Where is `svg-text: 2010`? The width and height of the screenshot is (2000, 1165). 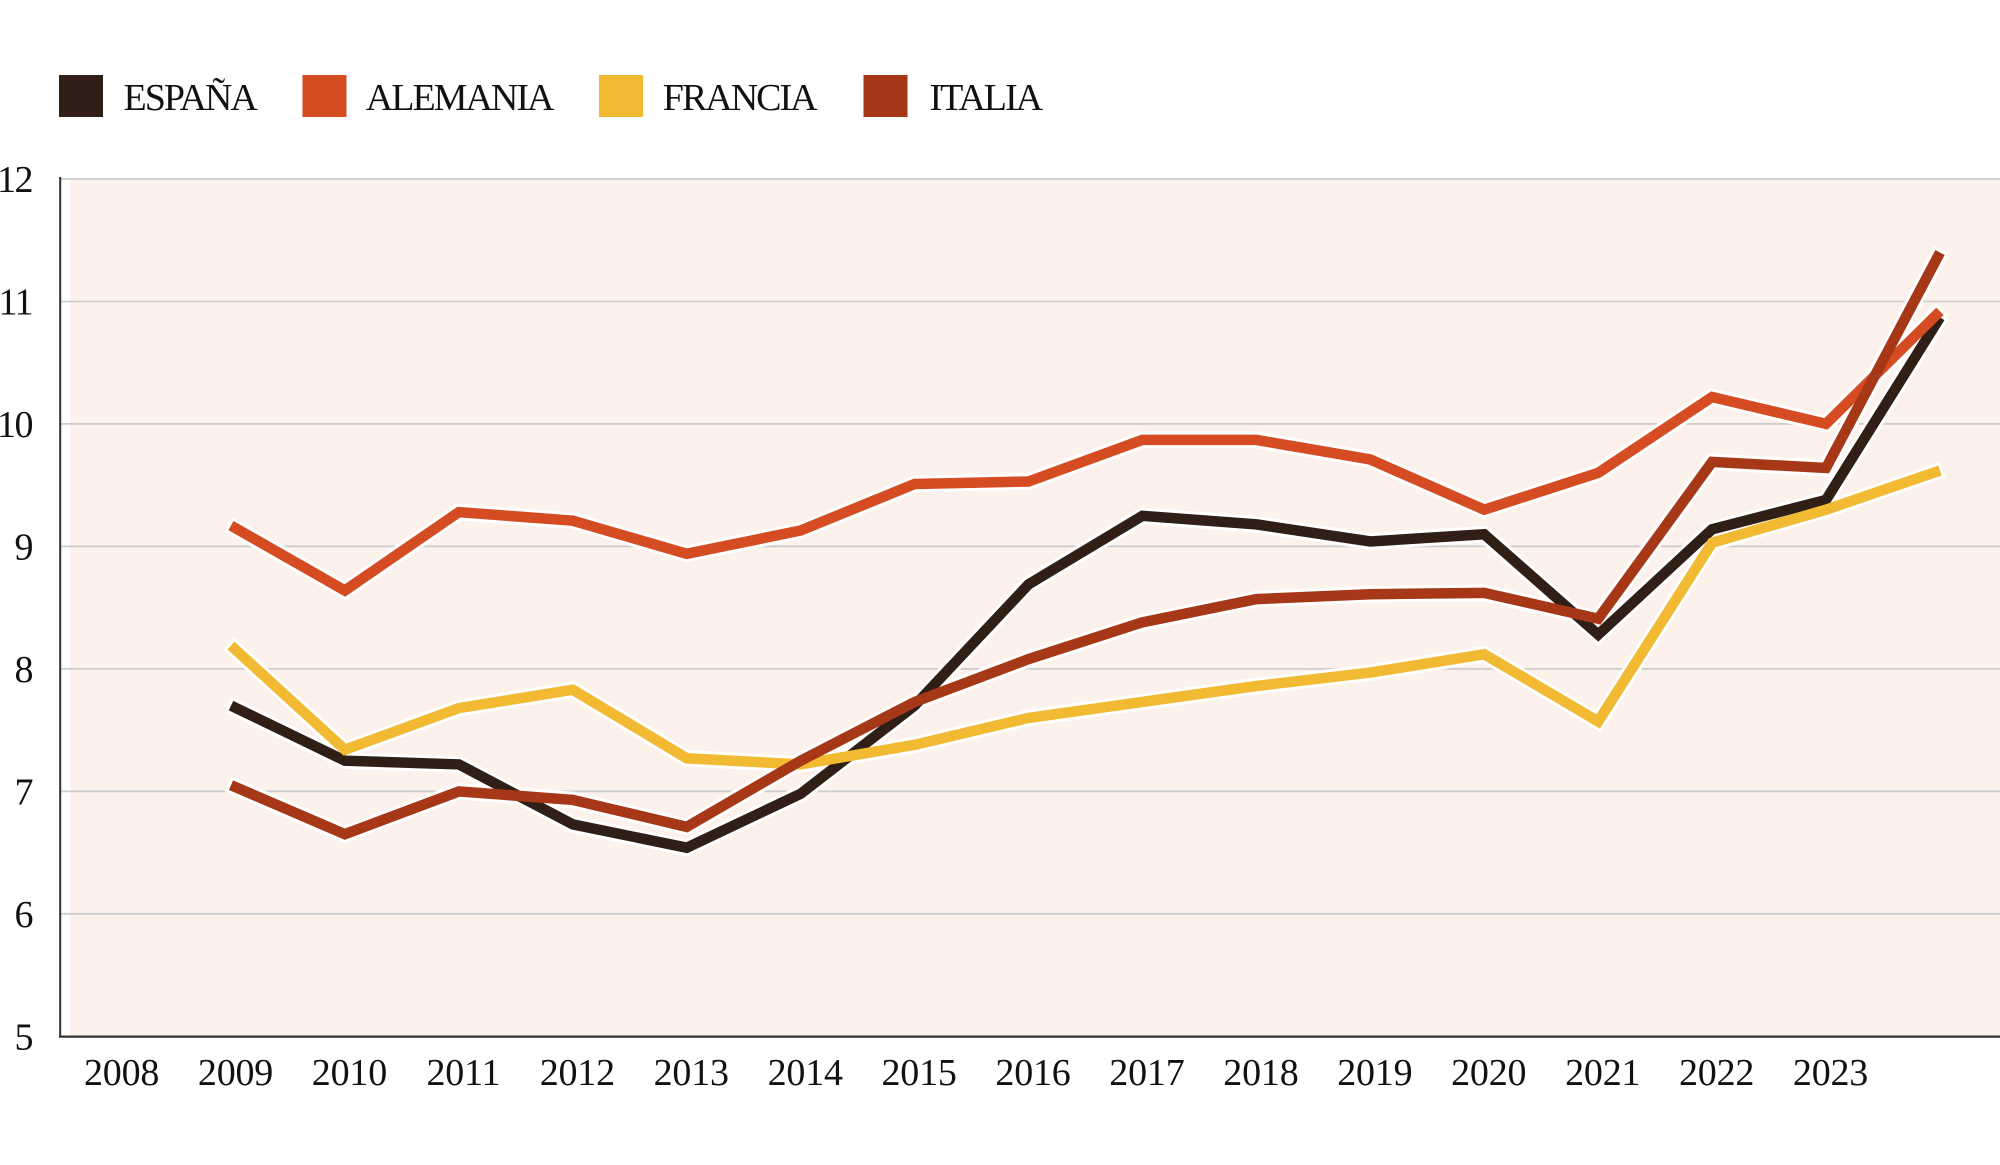 svg-text: 2010 is located at coordinates (349, 1073).